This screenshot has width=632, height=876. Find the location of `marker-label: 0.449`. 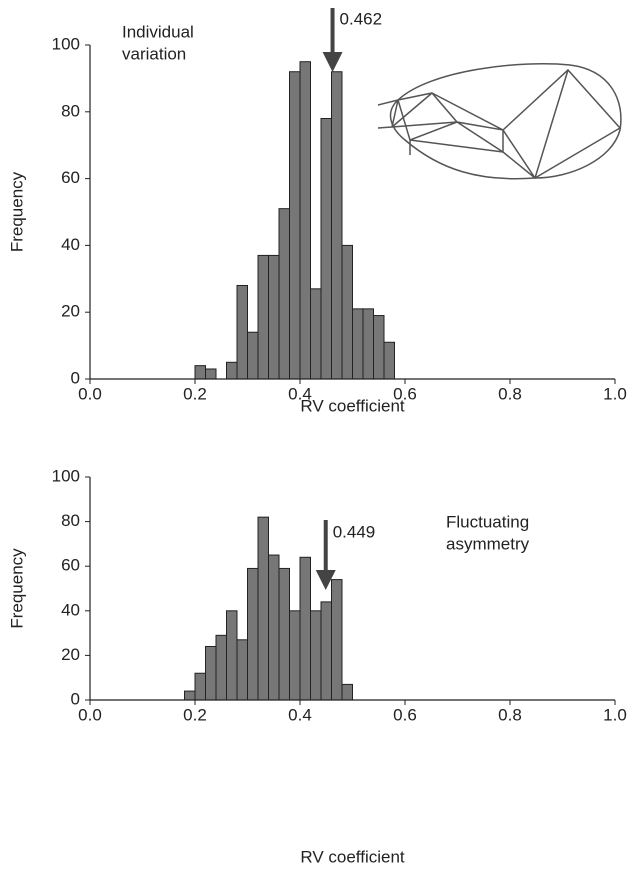

marker-label: 0.449 is located at coordinates (354, 531).